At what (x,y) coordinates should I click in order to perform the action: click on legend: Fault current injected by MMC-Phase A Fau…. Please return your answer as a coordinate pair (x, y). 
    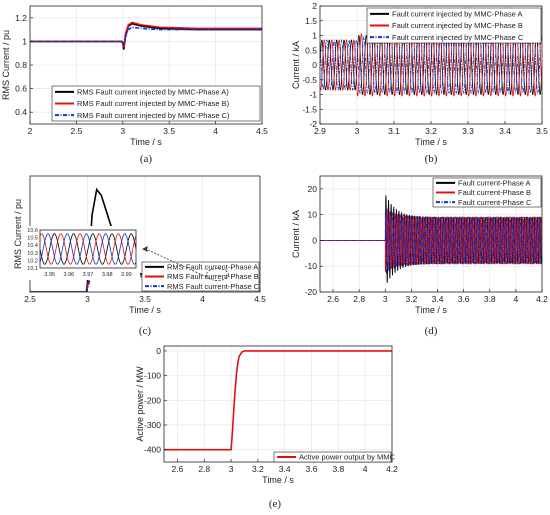
    Looking at the image, I should click on (454, 25).